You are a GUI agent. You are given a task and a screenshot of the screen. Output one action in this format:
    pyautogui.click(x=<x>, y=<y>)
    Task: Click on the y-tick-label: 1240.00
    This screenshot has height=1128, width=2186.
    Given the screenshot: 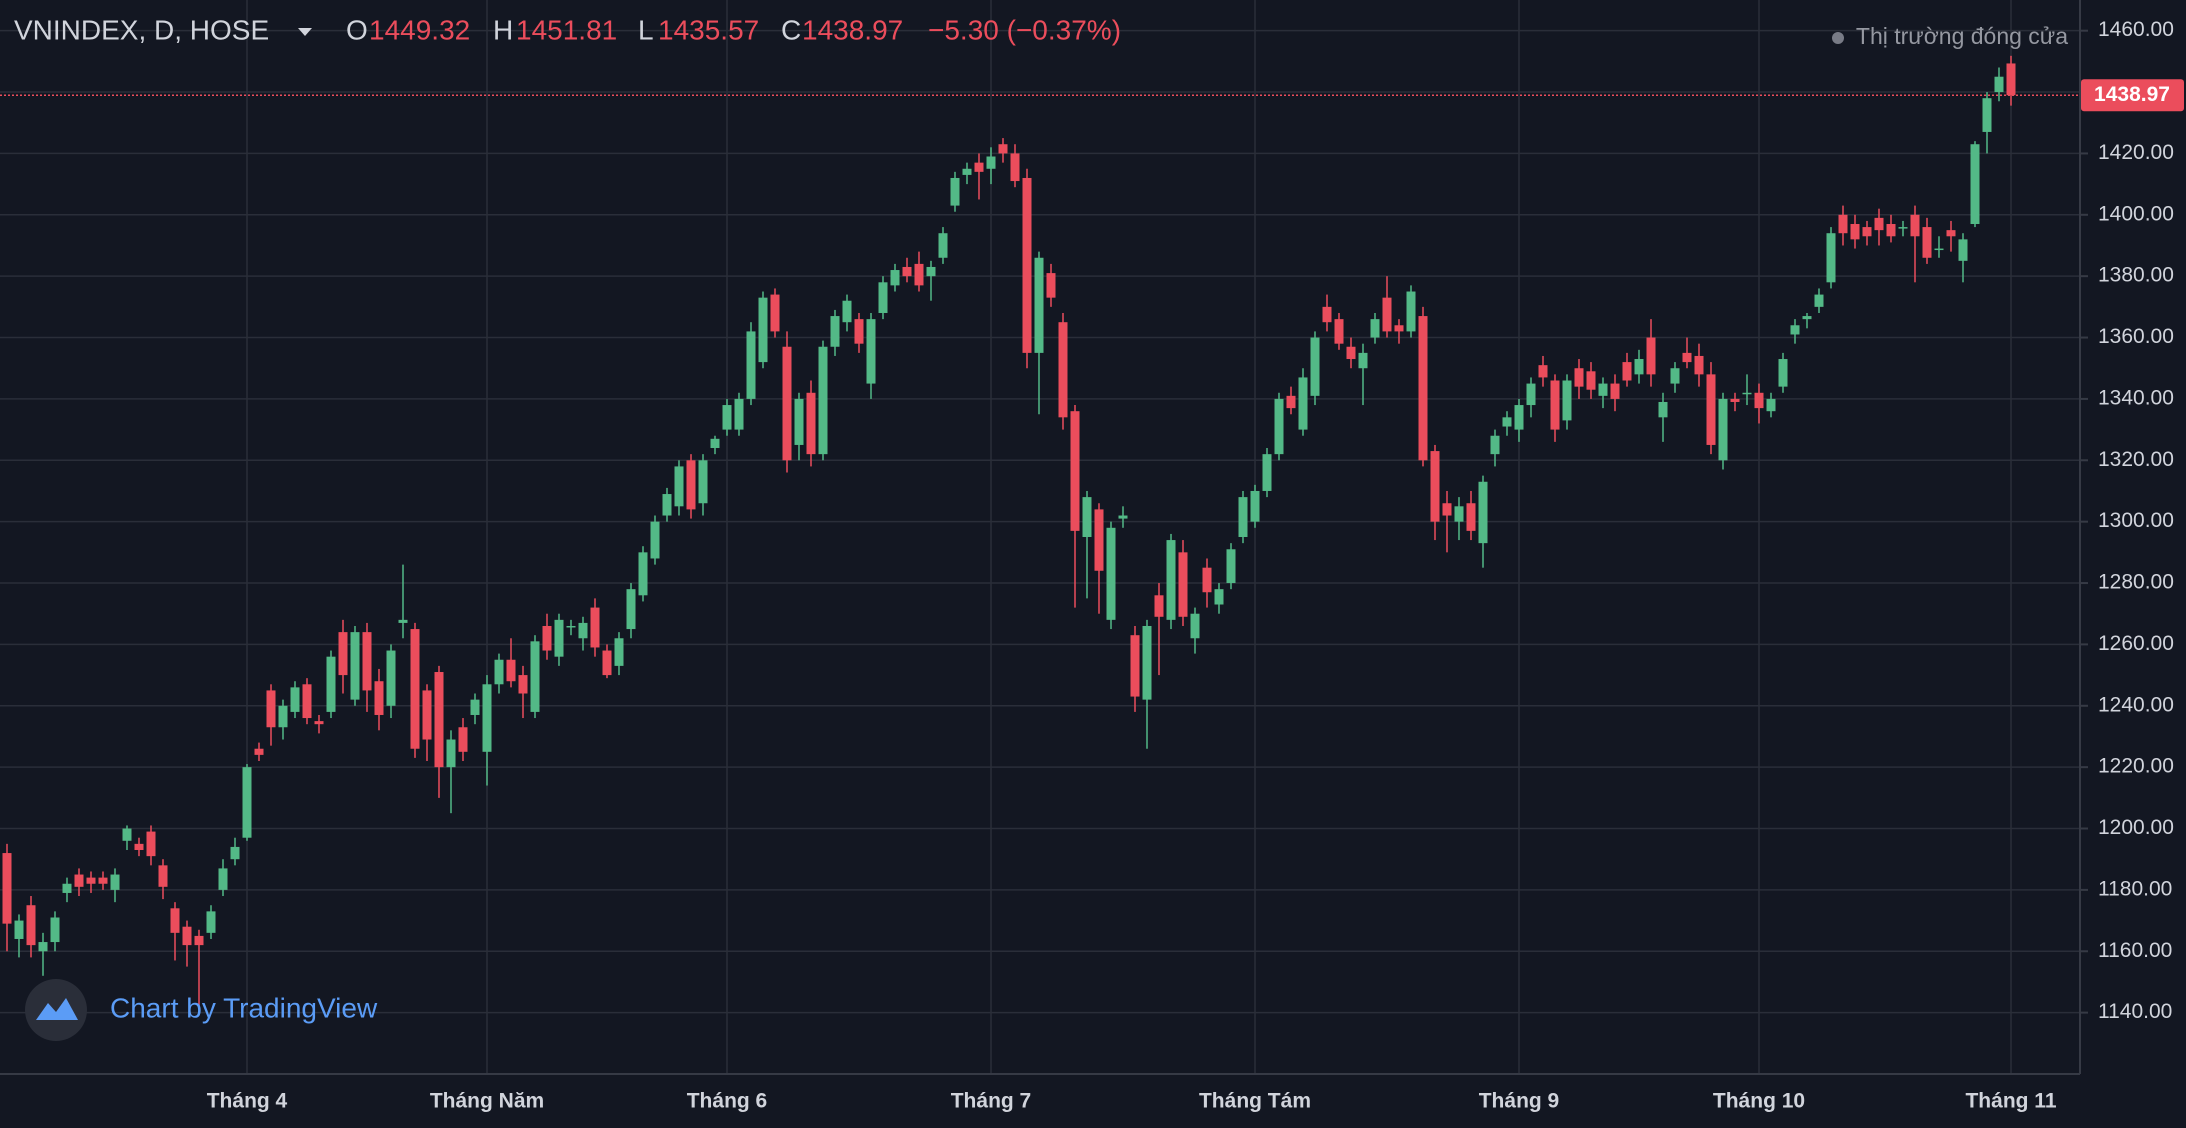 What is the action you would take?
    pyautogui.click(x=2136, y=704)
    